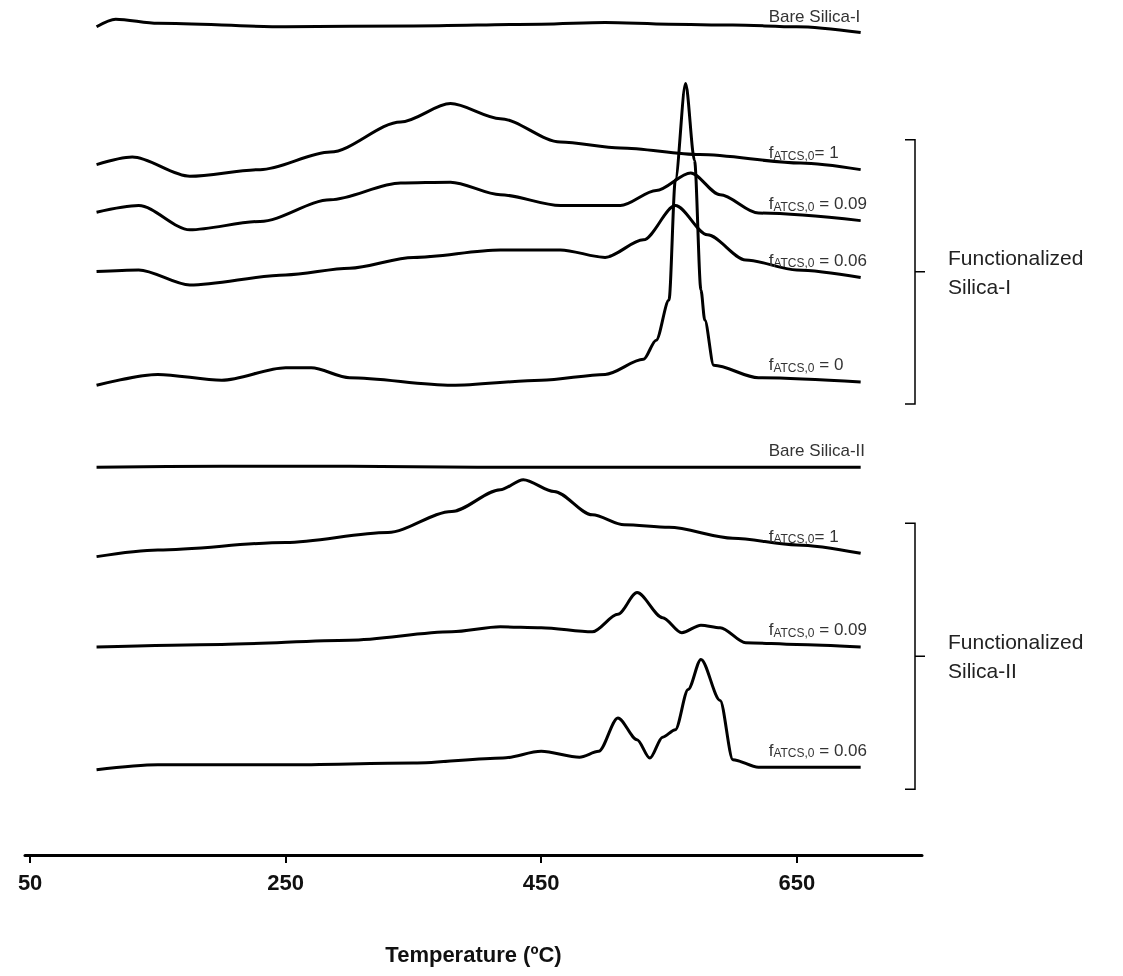  What do you see at coordinates (541, 882) in the screenshot?
I see `x-tick-label: 450` at bounding box center [541, 882].